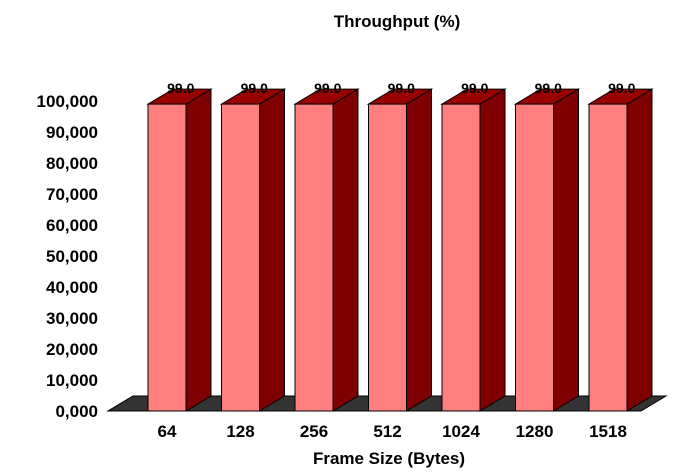 This screenshot has width=679, height=474. What do you see at coordinates (72, 380) in the screenshot?
I see `y-tick-label: 10,000` at bounding box center [72, 380].